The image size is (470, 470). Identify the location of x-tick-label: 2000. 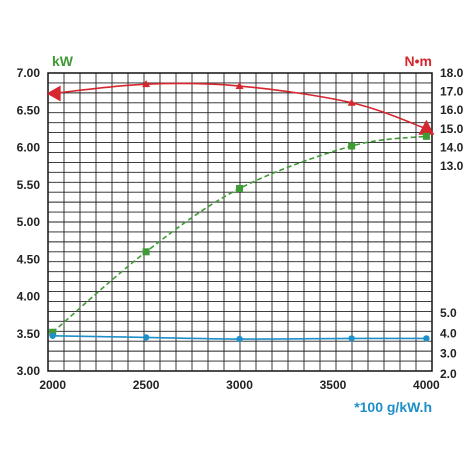
(52, 385).